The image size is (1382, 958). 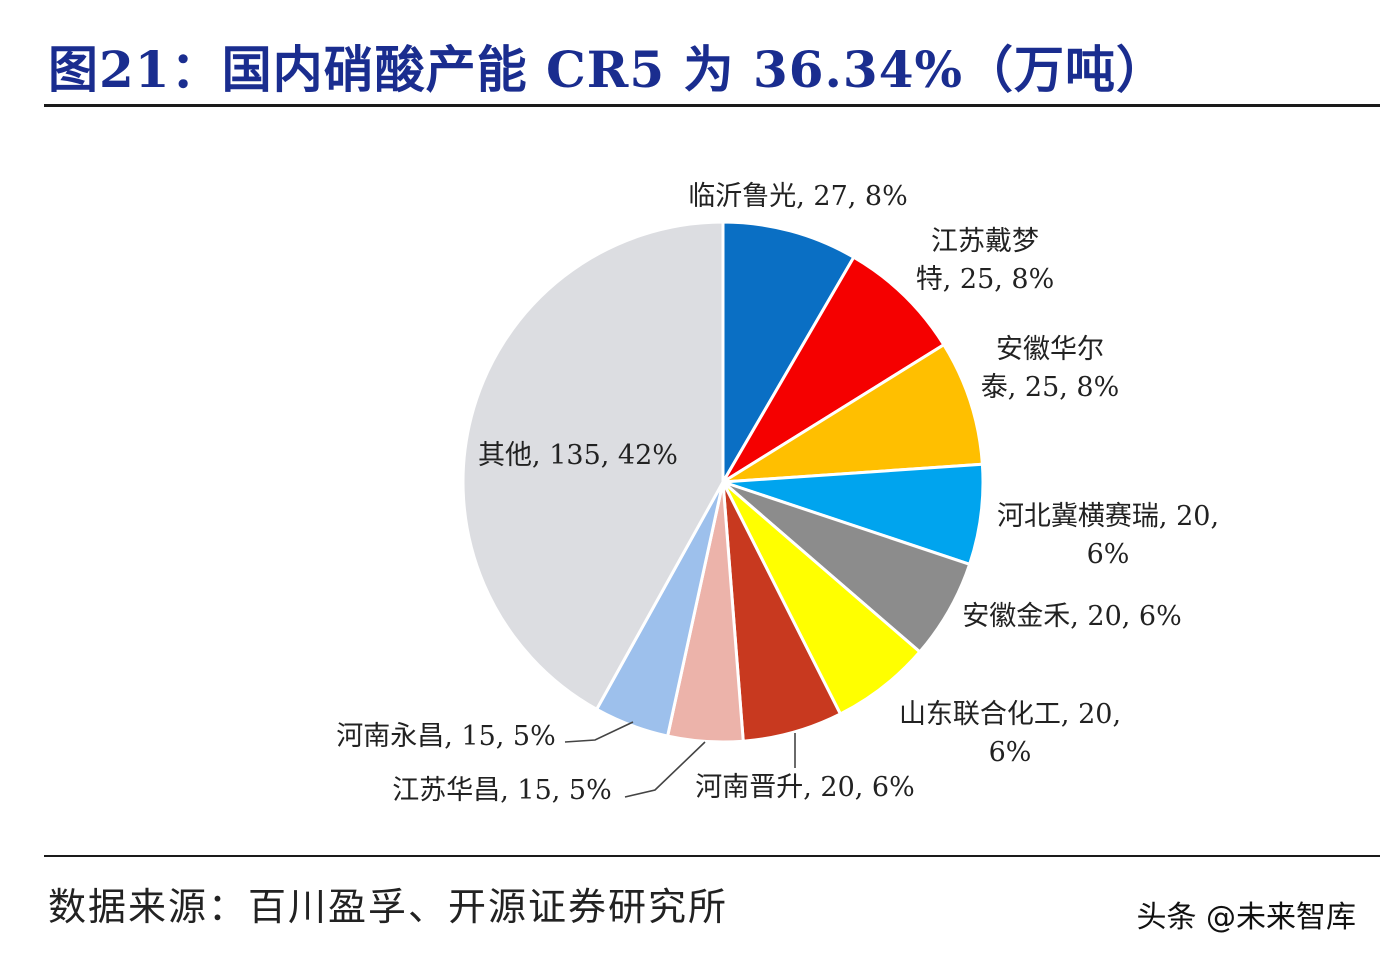 What do you see at coordinates (608, 69) in the screenshot?
I see `figure-title: 图21：国内硝酸产能 CR5 为 36.34%（万吨）` at bounding box center [608, 69].